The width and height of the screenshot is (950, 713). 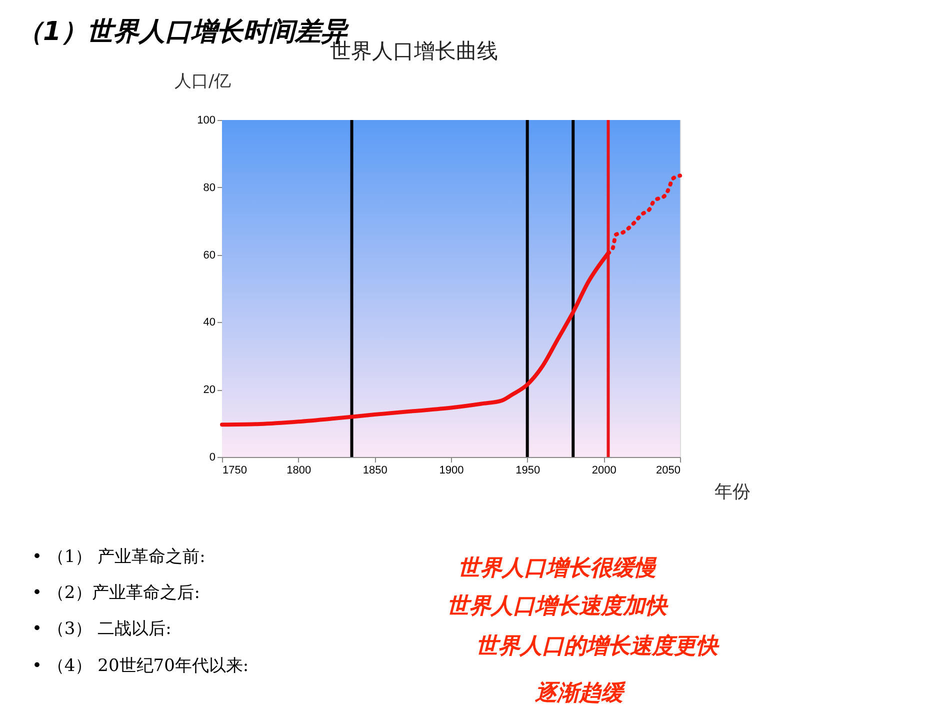 What do you see at coordinates (668, 470) in the screenshot?
I see `x-tick-label: 2050` at bounding box center [668, 470].